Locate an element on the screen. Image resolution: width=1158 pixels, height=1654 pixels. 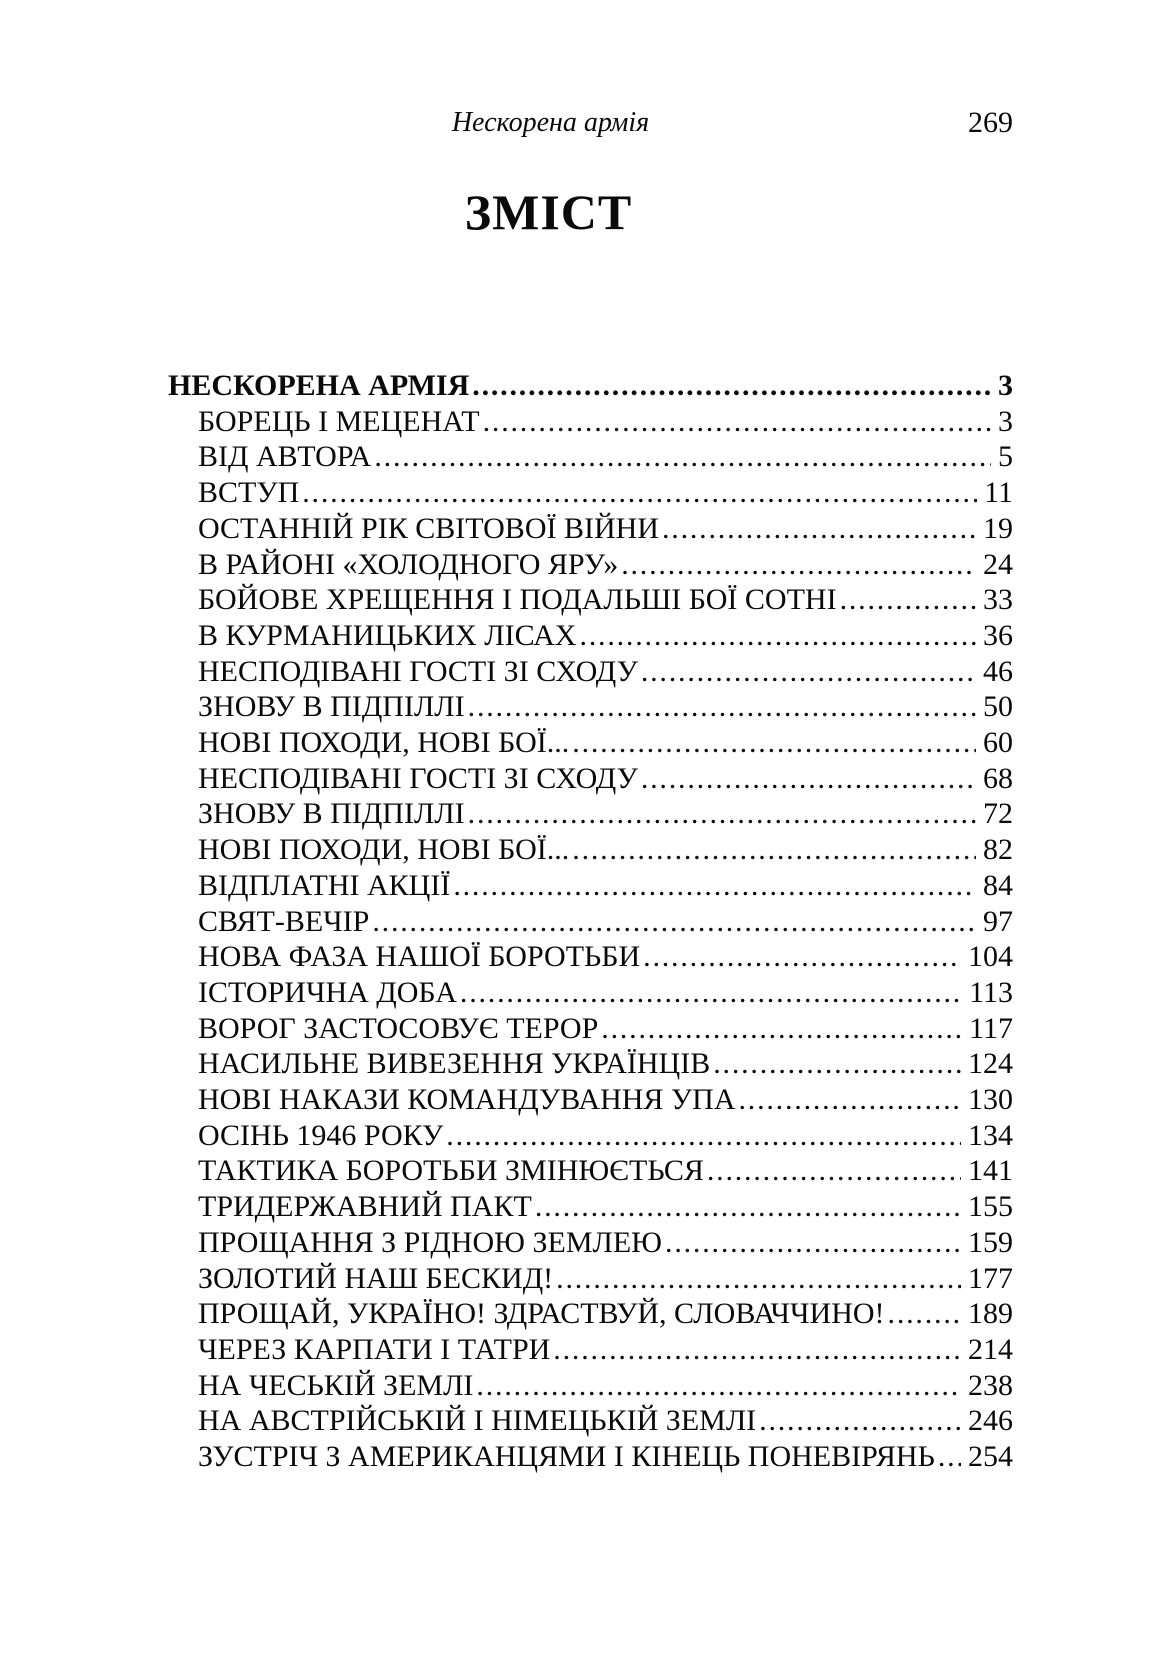
toc-entry-label: ІСТОРИЧНА ДОБА is located at coordinates (327, 992).